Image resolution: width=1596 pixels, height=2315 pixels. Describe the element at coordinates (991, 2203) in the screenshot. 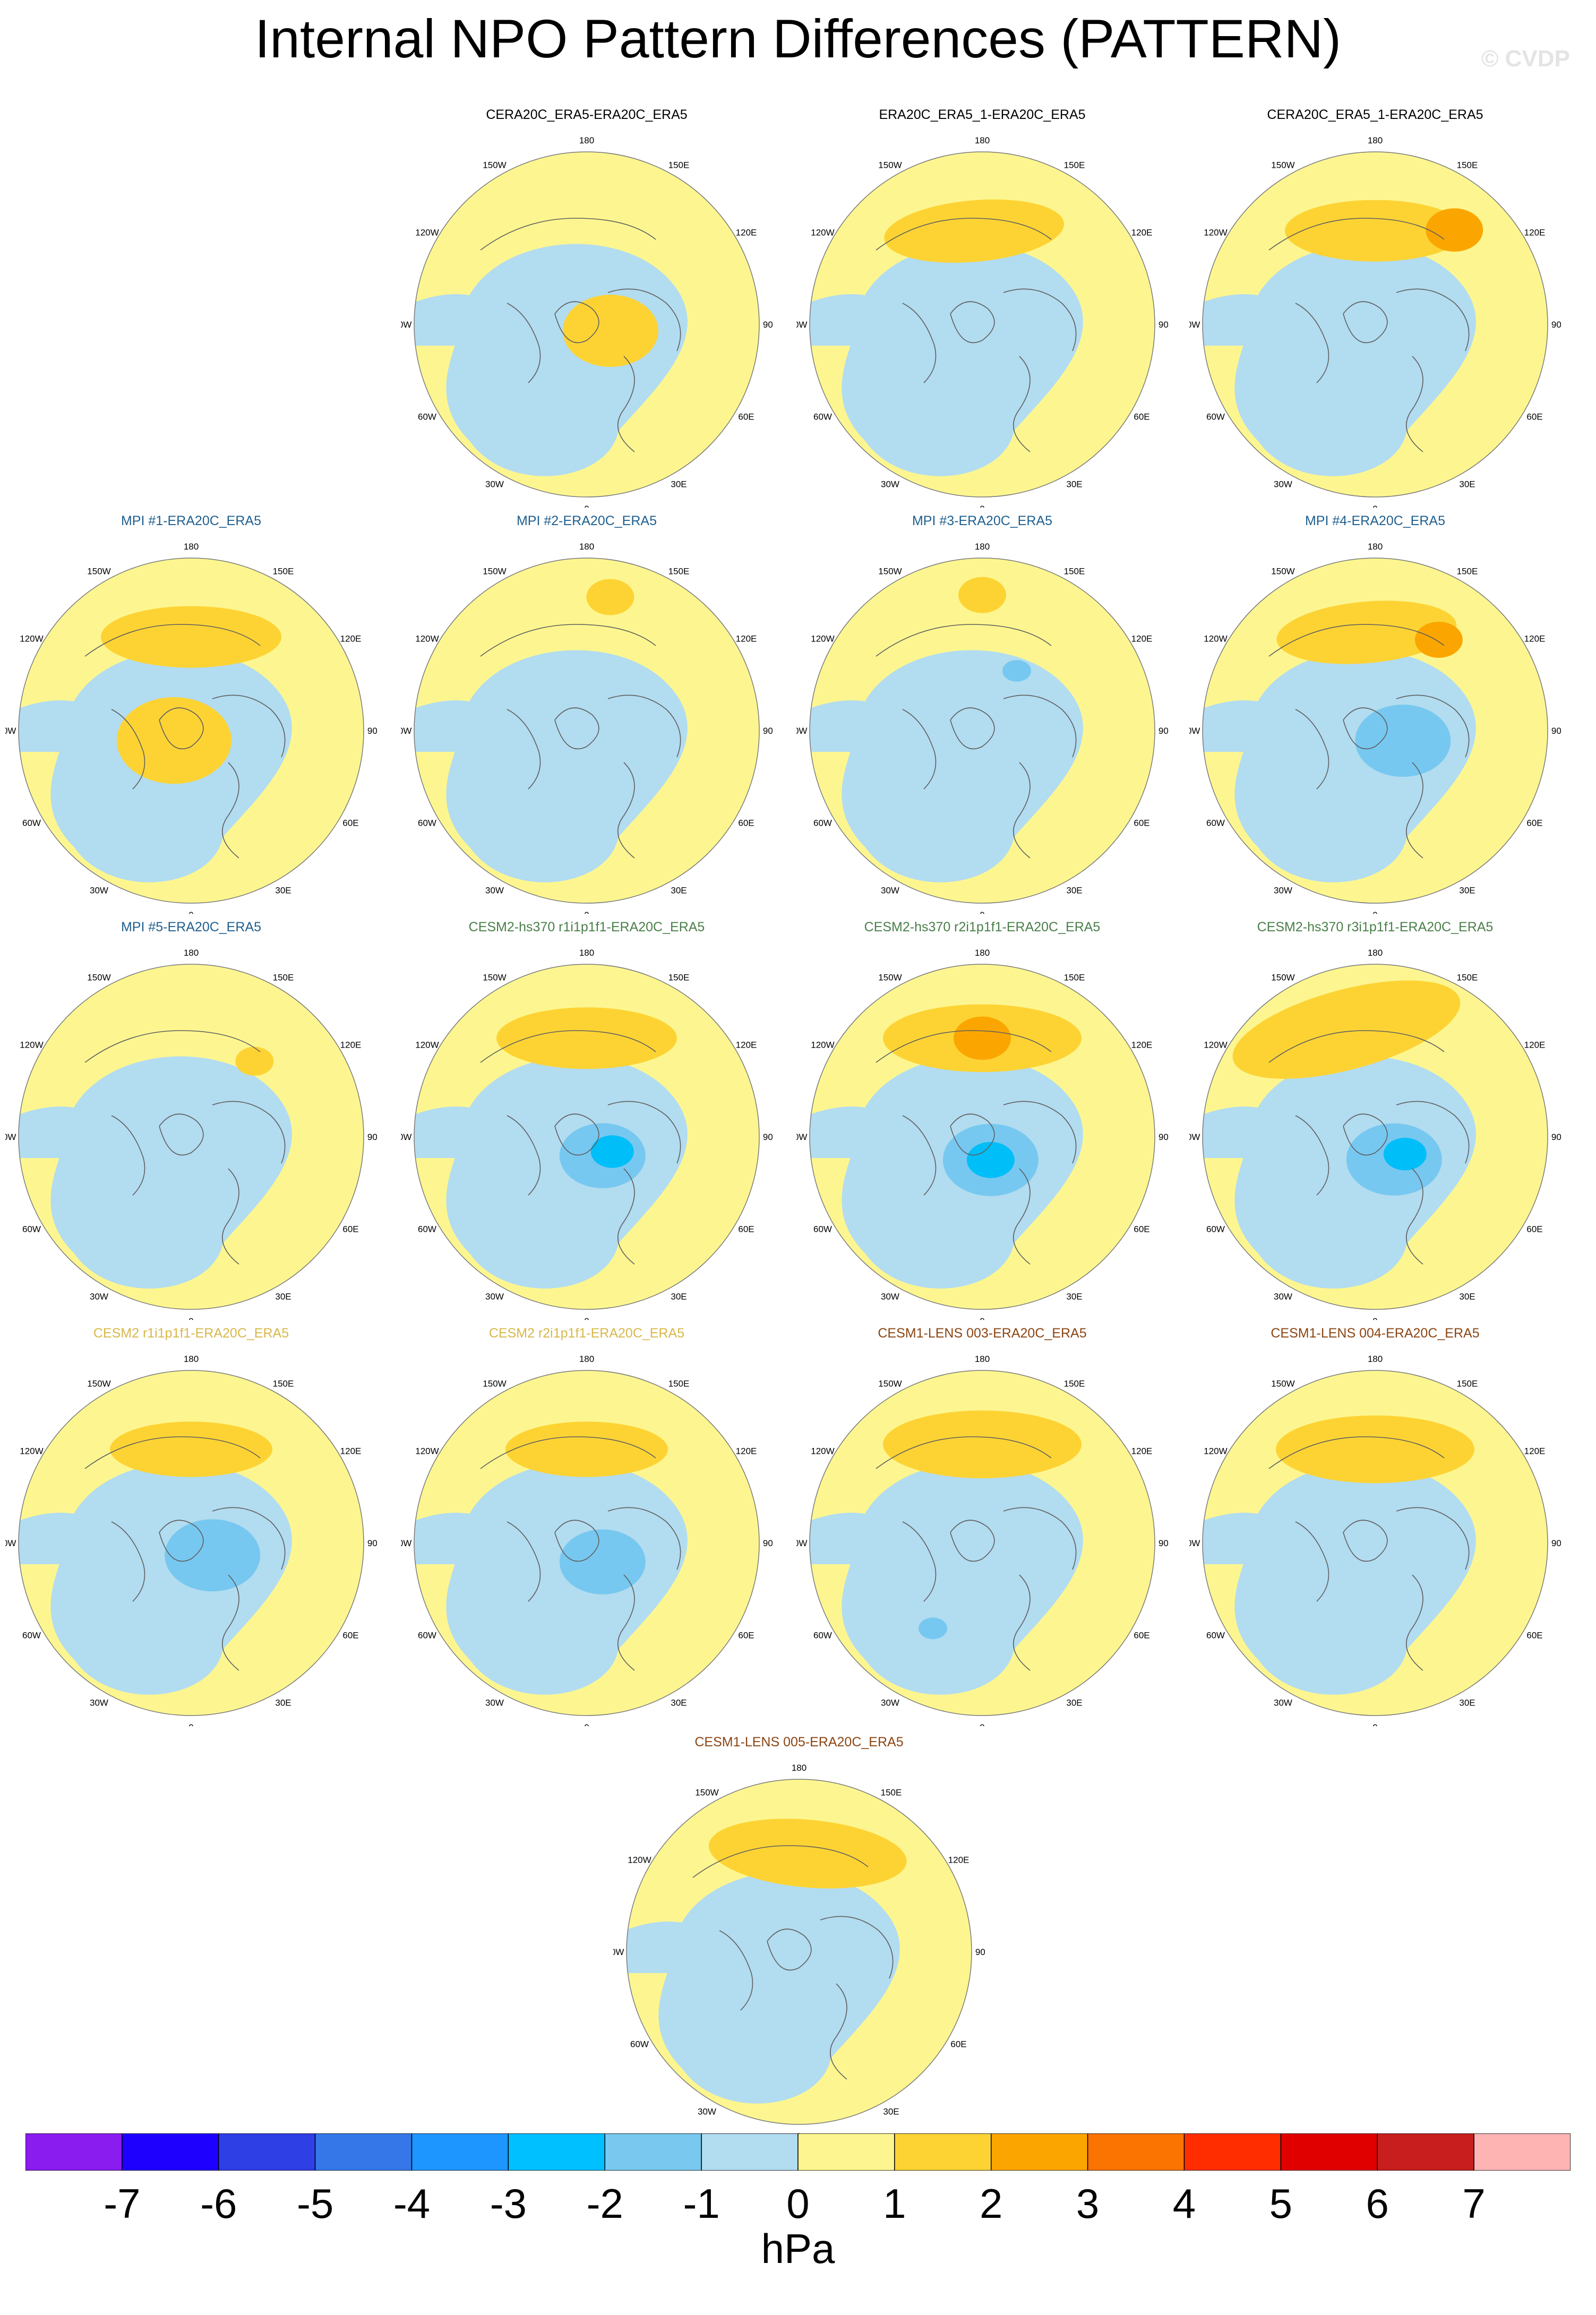

I see `colorbar-tick-label: 2` at that location.